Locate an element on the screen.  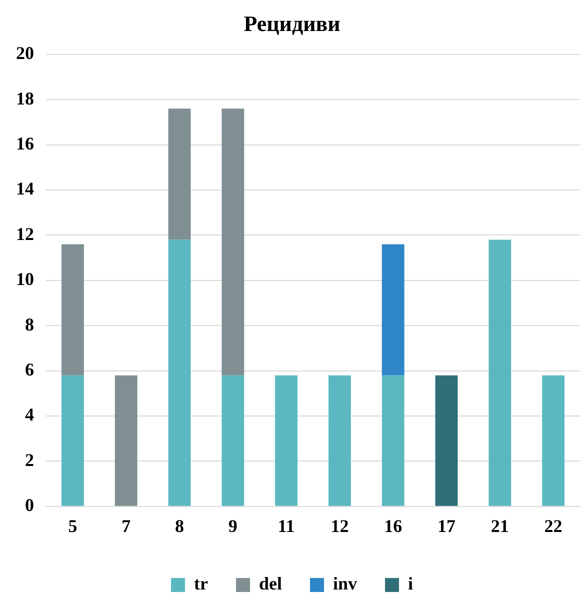
x-tick-label: 22 is located at coordinates (553, 526).